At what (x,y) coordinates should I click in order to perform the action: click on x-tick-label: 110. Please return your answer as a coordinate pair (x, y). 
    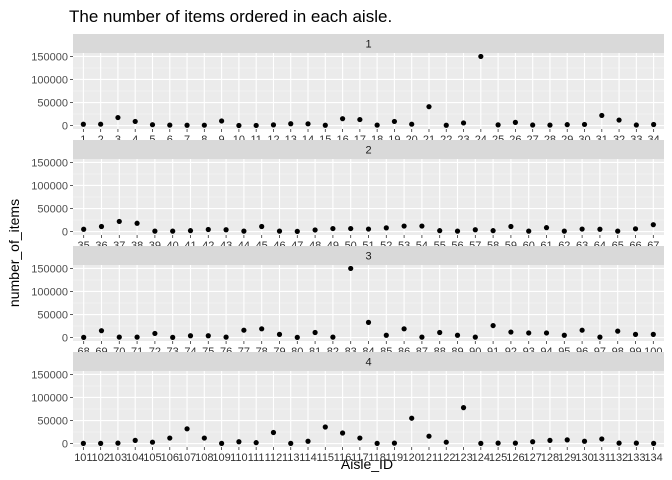
    Looking at the image, I should click on (239, 458).